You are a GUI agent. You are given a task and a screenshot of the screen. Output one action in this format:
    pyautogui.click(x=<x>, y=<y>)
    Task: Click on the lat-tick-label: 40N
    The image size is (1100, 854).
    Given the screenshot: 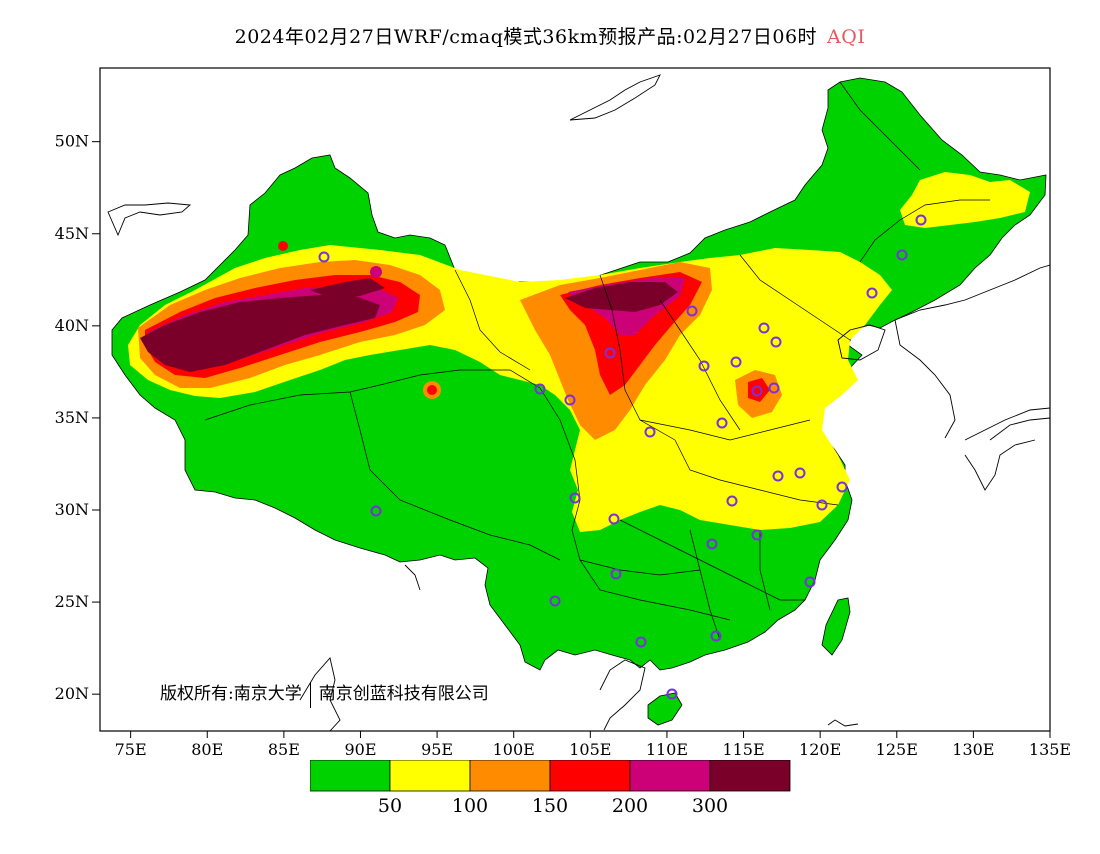 What is the action you would take?
    pyautogui.click(x=72, y=325)
    